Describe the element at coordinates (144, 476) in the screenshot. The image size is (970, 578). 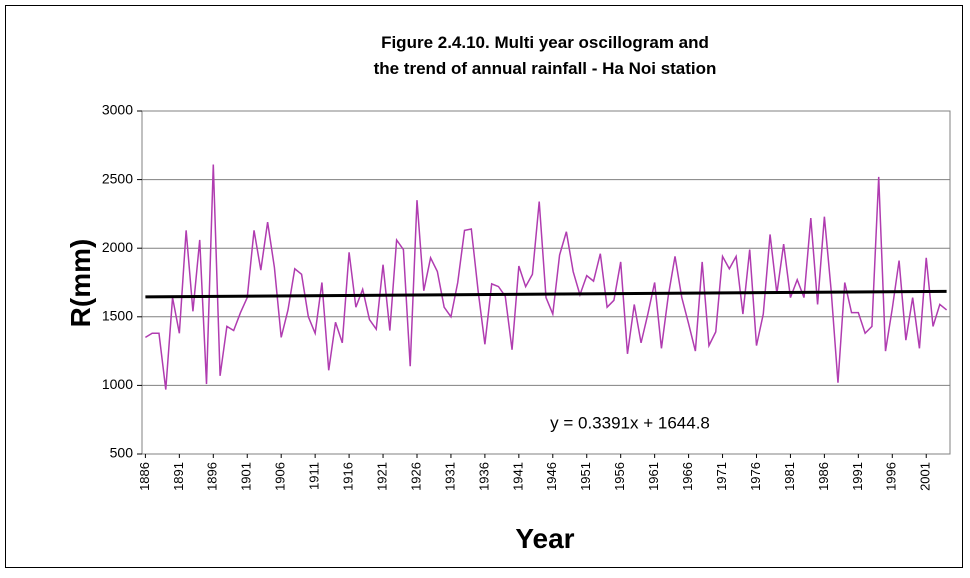
I see `x-tick-label: 1886` at that location.